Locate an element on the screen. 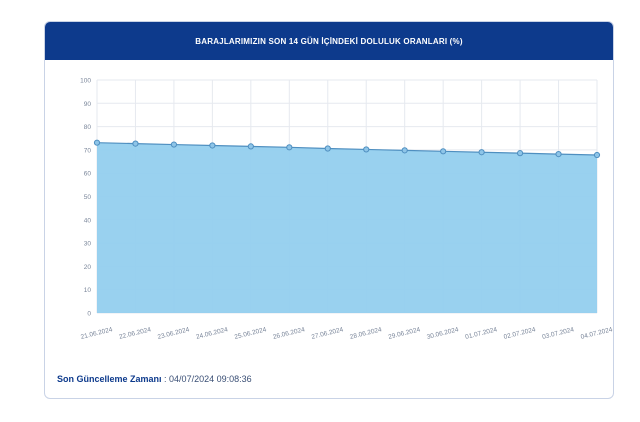 The width and height of the screenshot is (640, 422). x-tick-label: 25.06.2024 is located at coordinates (251, 333).